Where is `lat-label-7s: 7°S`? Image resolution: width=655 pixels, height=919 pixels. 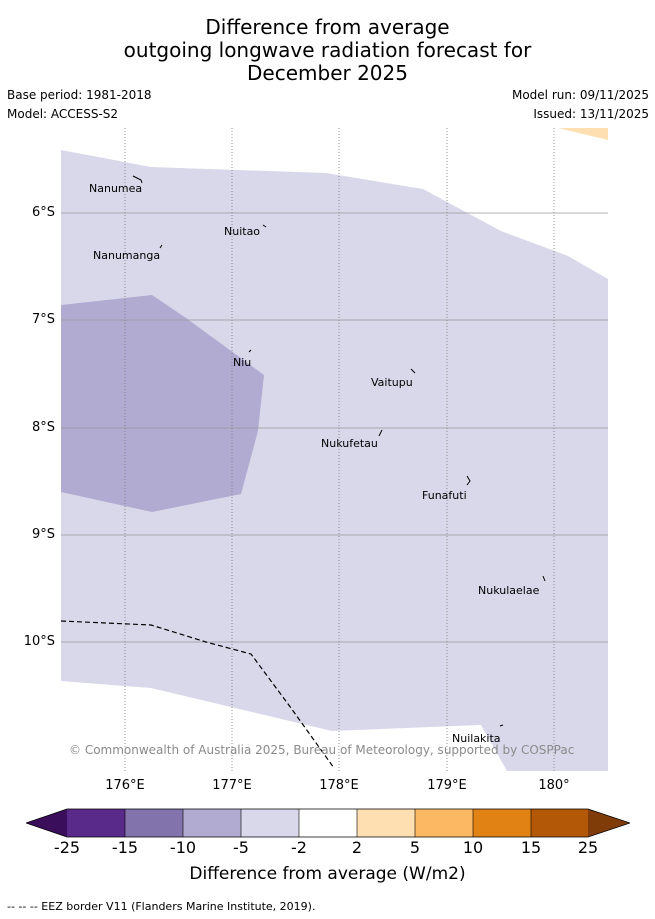
lat-label-7s: 7°S is located at coordinates (43, 319).